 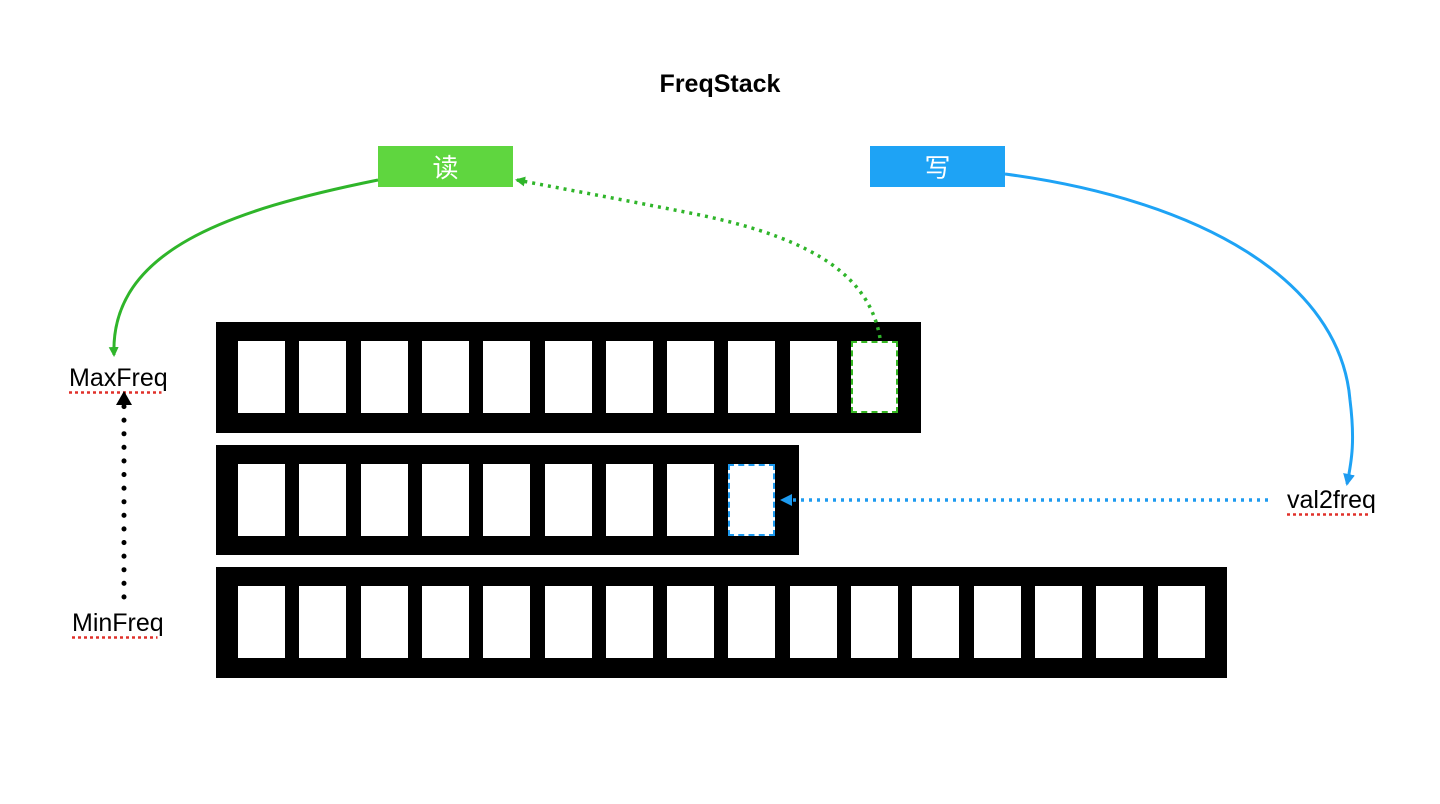 I want to click on top-cell-to-read-arrow, so click(x=698, y=257).